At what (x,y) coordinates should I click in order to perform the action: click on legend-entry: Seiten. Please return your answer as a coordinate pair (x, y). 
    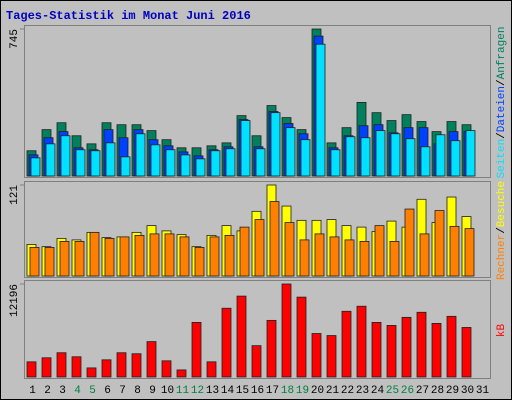
    Looking at the image, I should click on (502, 159).